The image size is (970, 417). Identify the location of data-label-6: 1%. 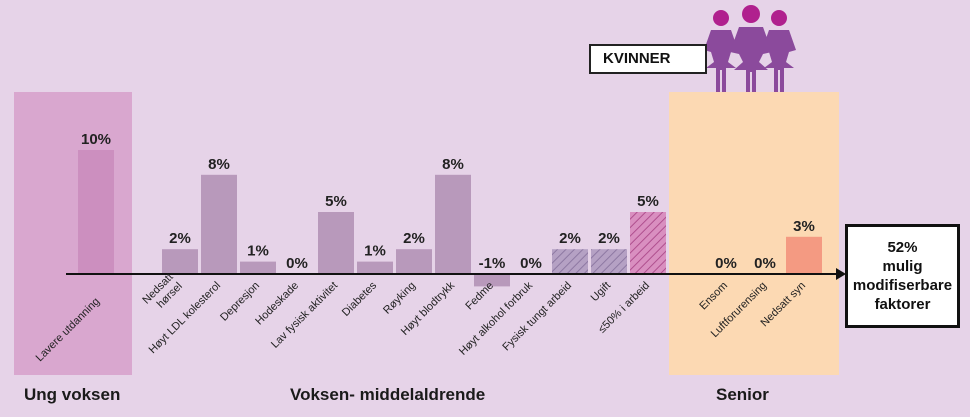
(375, 251).